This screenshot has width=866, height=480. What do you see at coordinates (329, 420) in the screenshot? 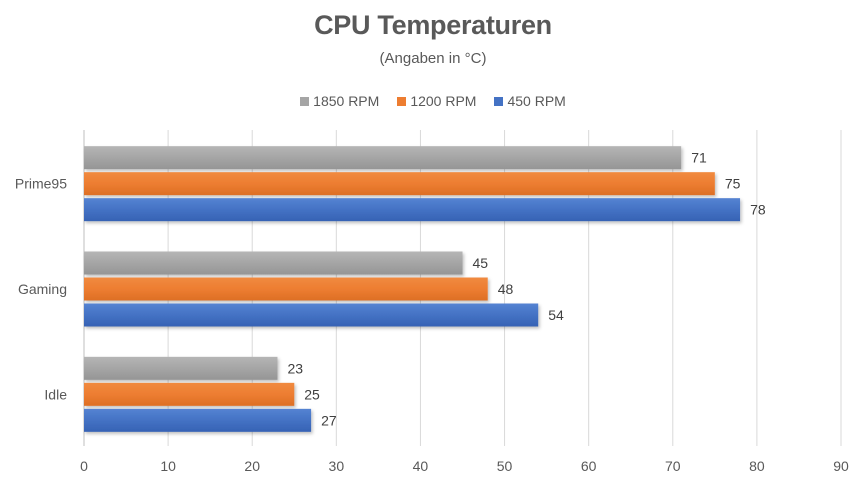
I see `data-label-idle-450-rpm: 27` at bounding box center [329, 420].